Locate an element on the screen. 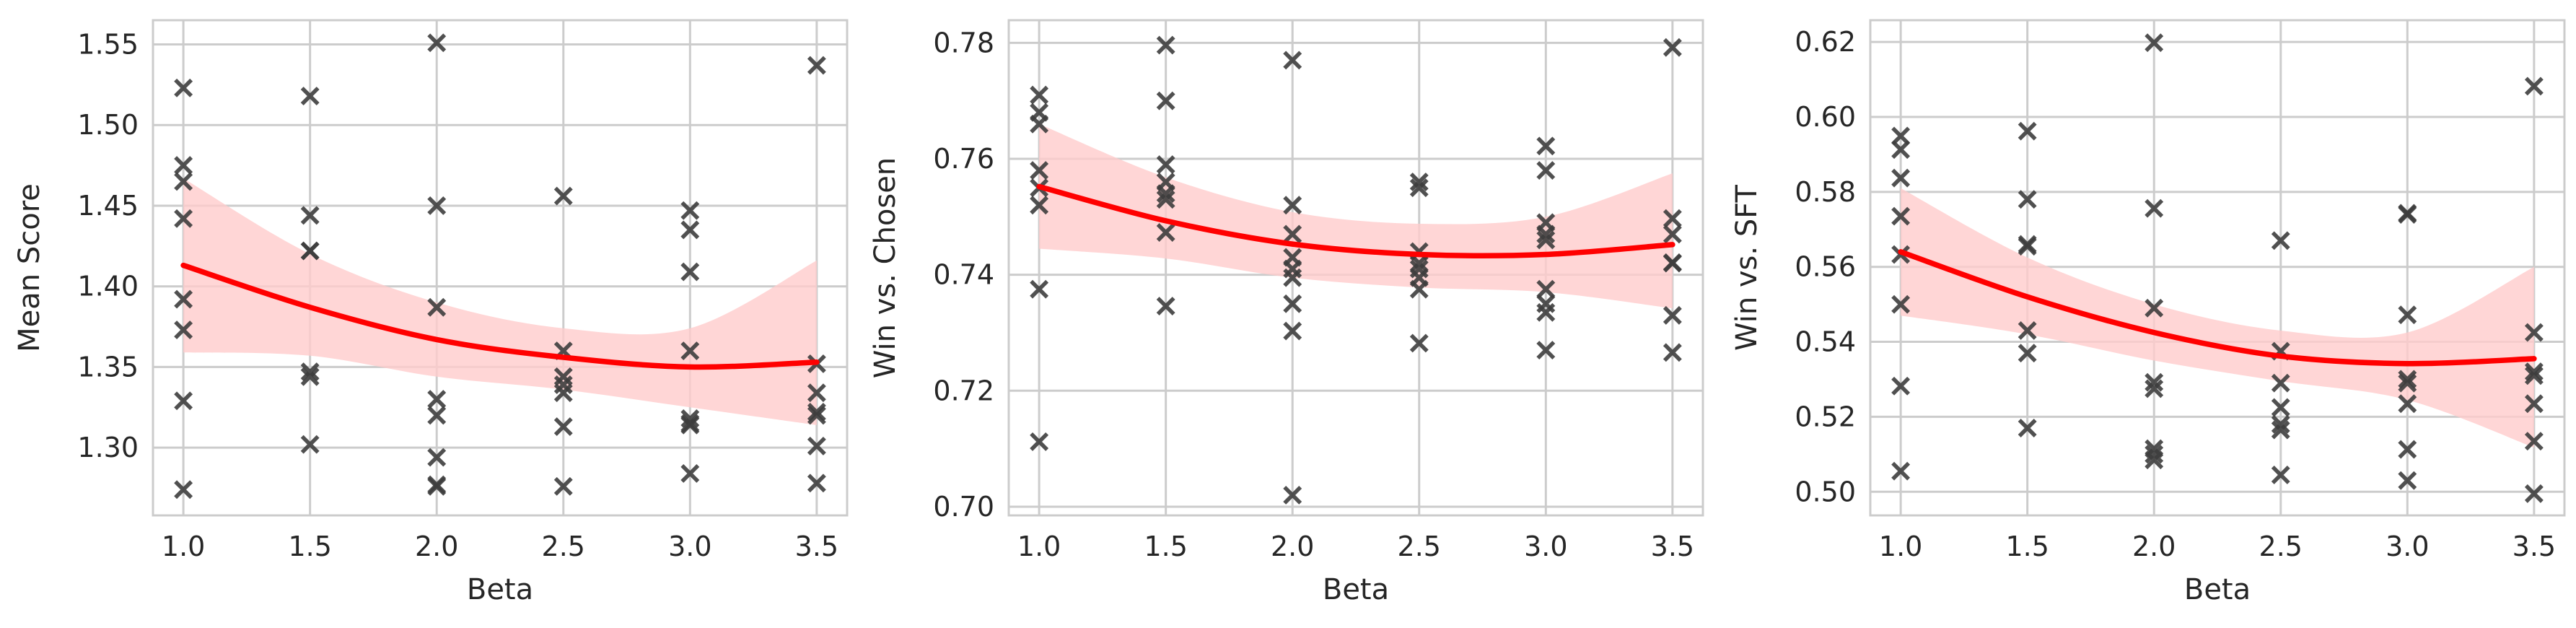 This screenshot has height=628, width=2576. y-axis-label: Mean Score is located at coordinates (30, 267).